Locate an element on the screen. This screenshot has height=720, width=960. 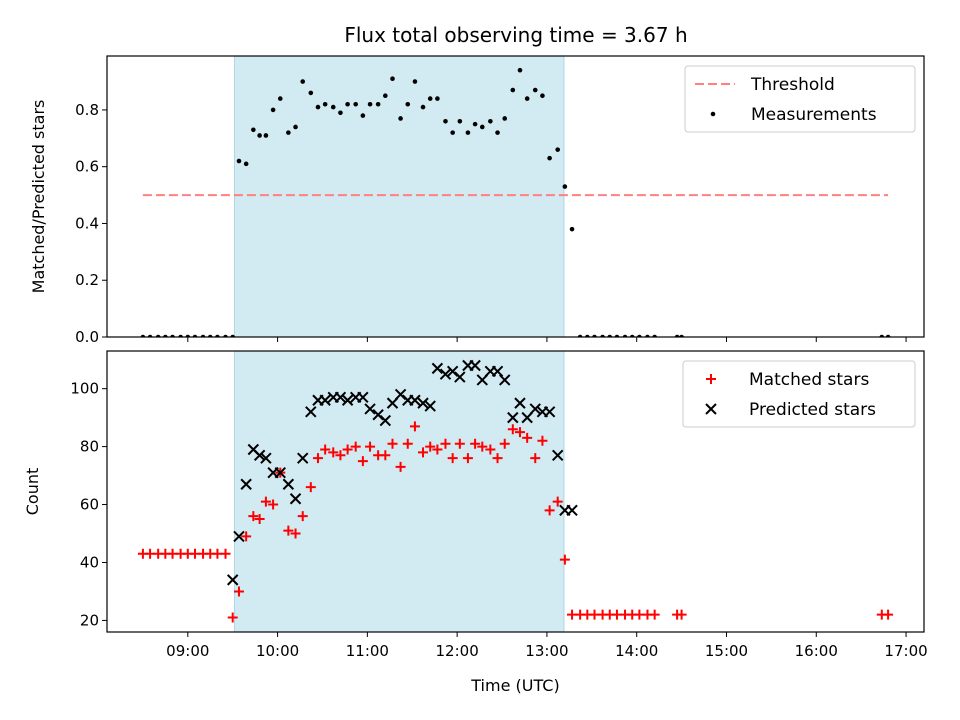
x-tick-label: 11:00 is located at coordinates (367, 651).